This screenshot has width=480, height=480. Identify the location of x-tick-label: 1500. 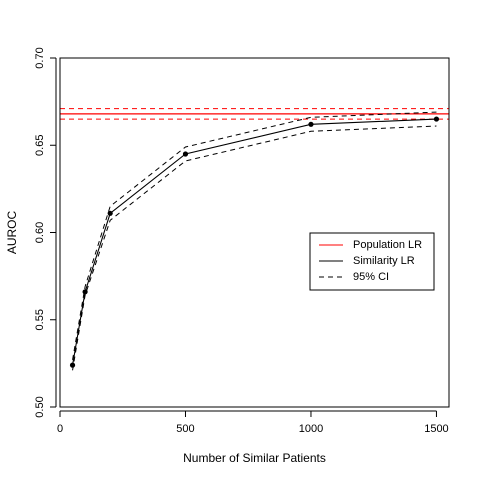
(436, 429).